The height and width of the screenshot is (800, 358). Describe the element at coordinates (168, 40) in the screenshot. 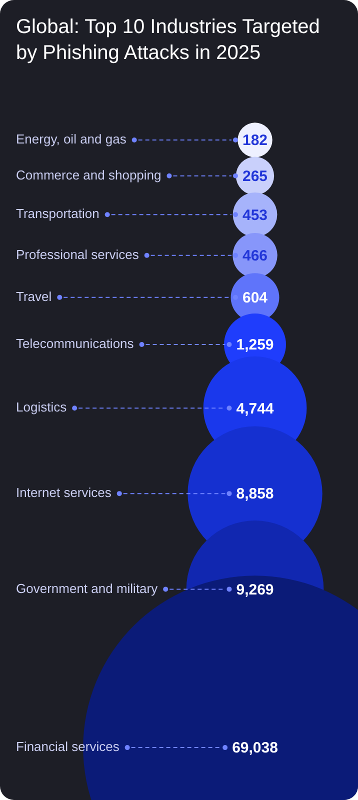

I see `text: Global: Top 10 Industries Targeted by Phishing Attacks in 2025` at that location.